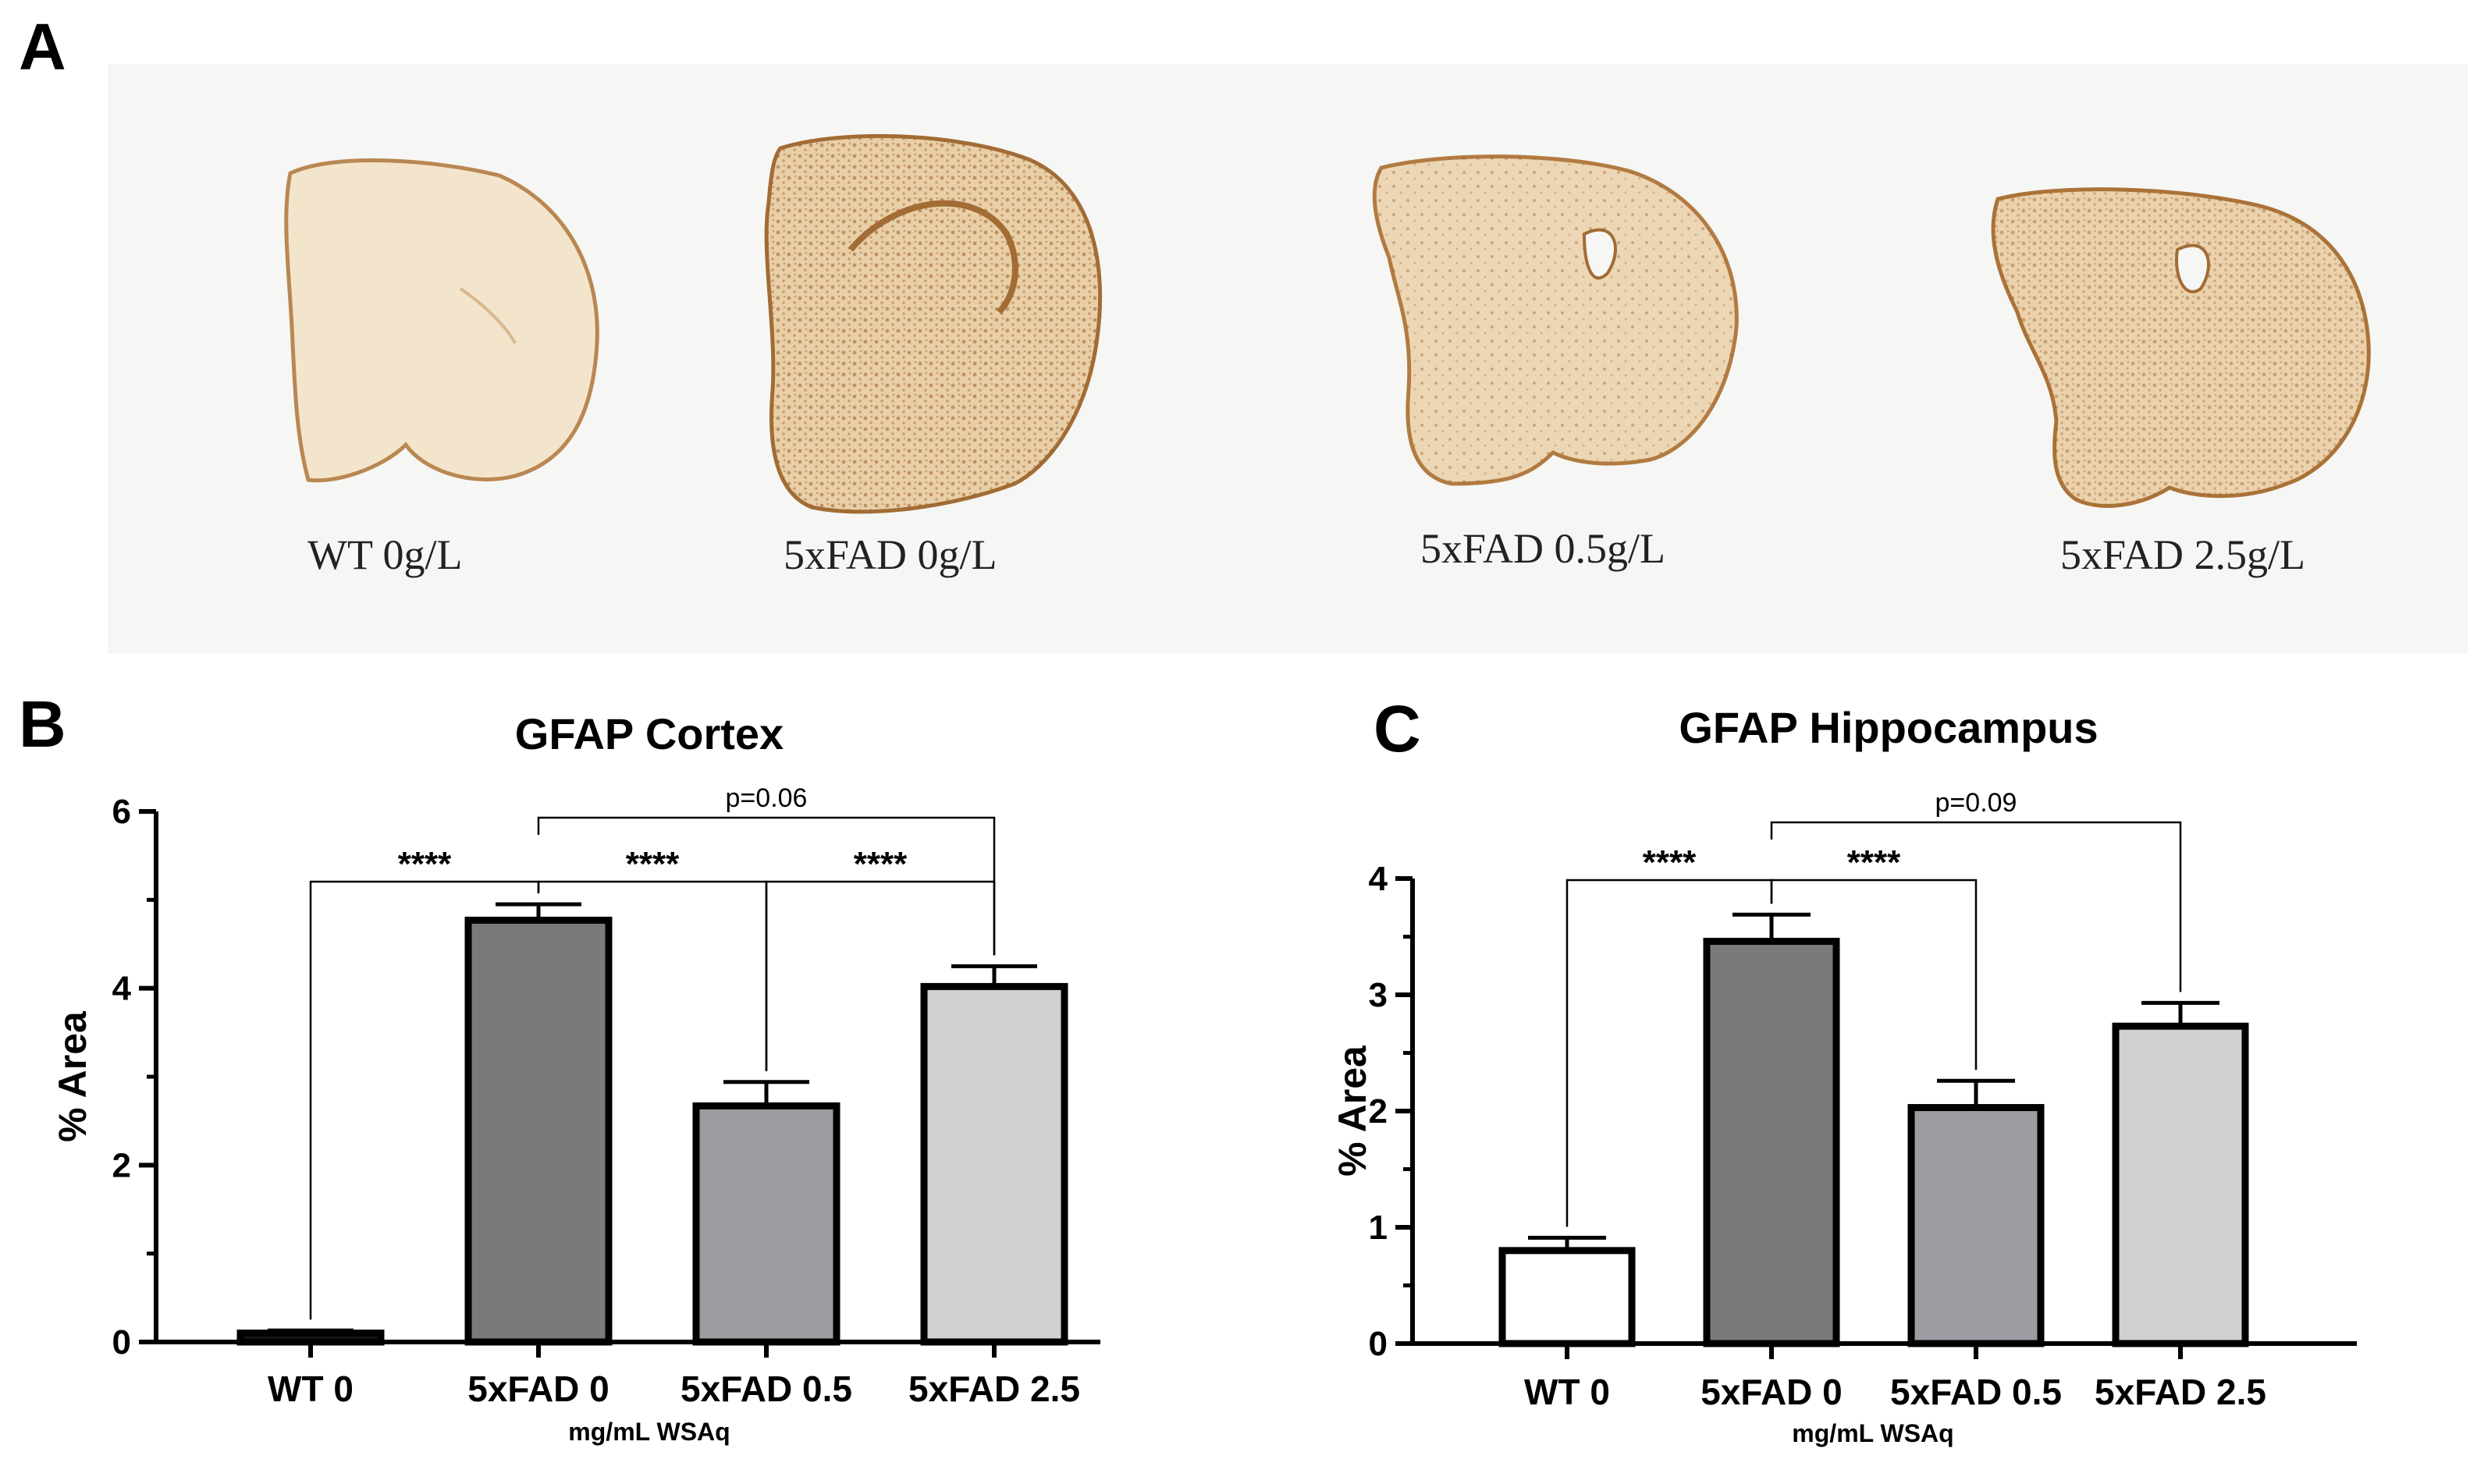 Image resolution: width=2477 pixels, height=1484 pixels. Describe the element at coordinates (890, 555) in the screenshot. I see `slice-label-fad-0: 5xFAD 0g/L` at that location.